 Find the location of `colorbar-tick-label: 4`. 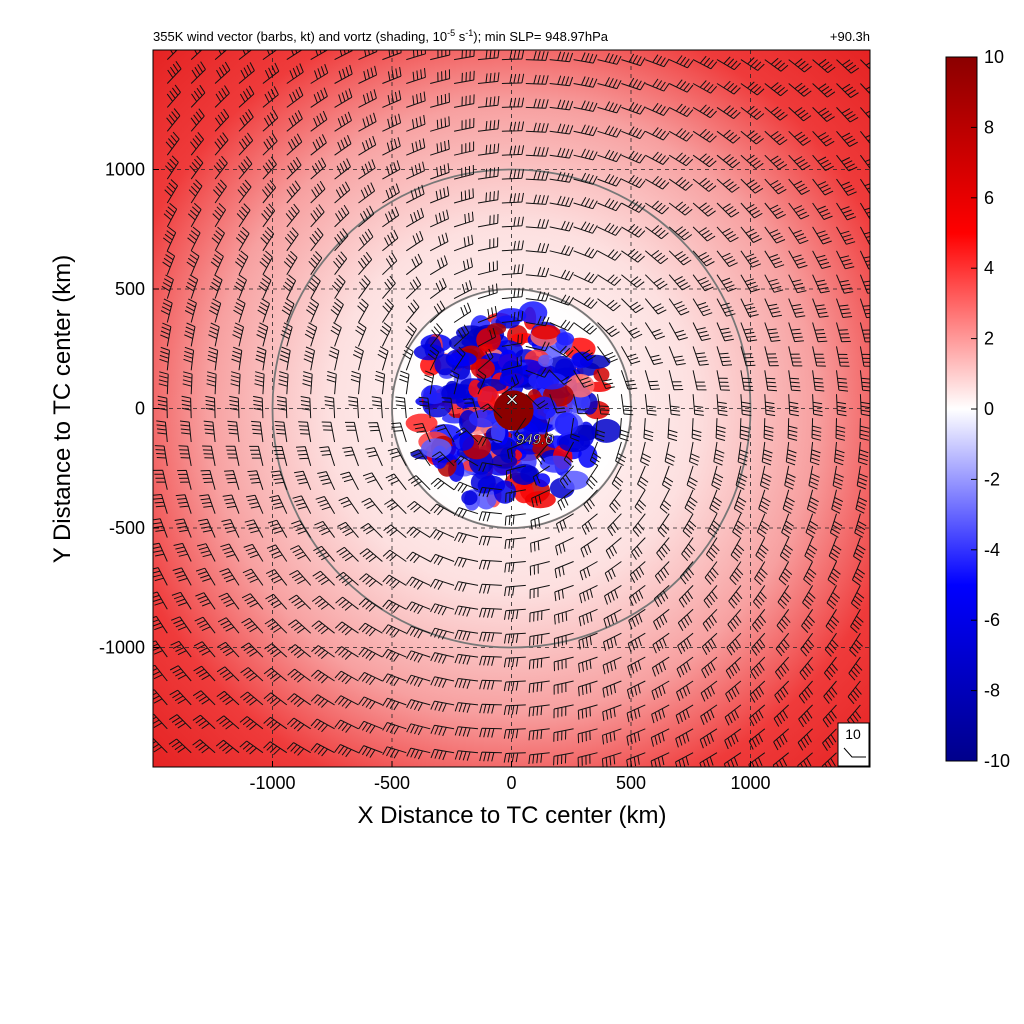

colorbar-tick-label: 4 is located at coordinates (989, 268).